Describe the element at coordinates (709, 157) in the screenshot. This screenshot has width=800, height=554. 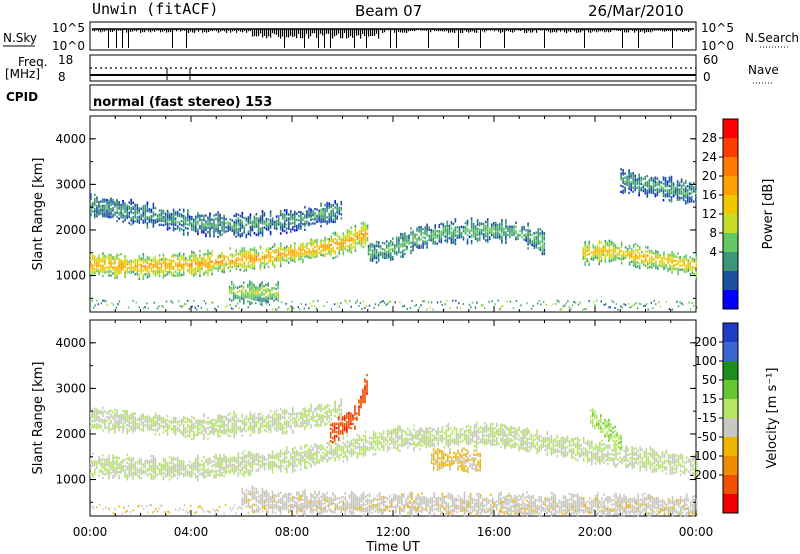
I see `colorbar-tick-label: 24` at that location.